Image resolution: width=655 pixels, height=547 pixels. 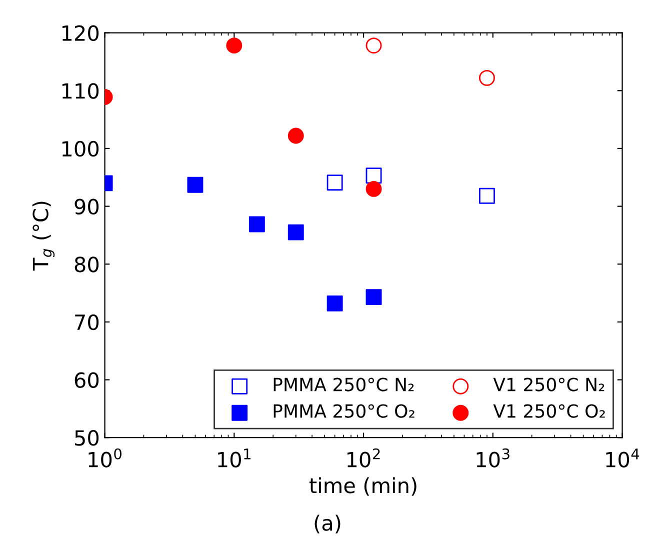 I want to click on y-tick-label: 100, so click(x=80, y=148).